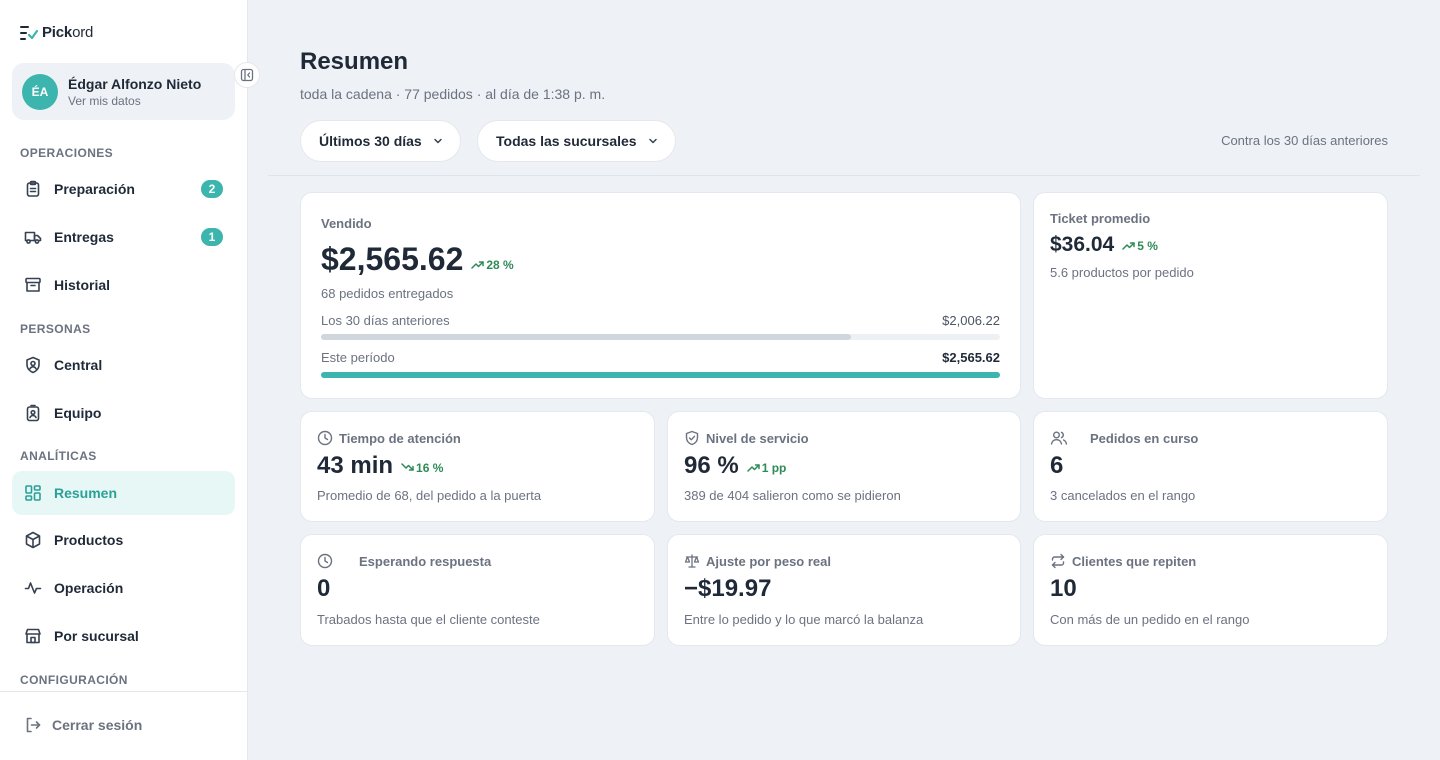  What do you see at coordinates (74, 680) in the screenshot?
I see `section-label-configuracion: CONFIGURACIÓN` at bounding box center [74, 680].